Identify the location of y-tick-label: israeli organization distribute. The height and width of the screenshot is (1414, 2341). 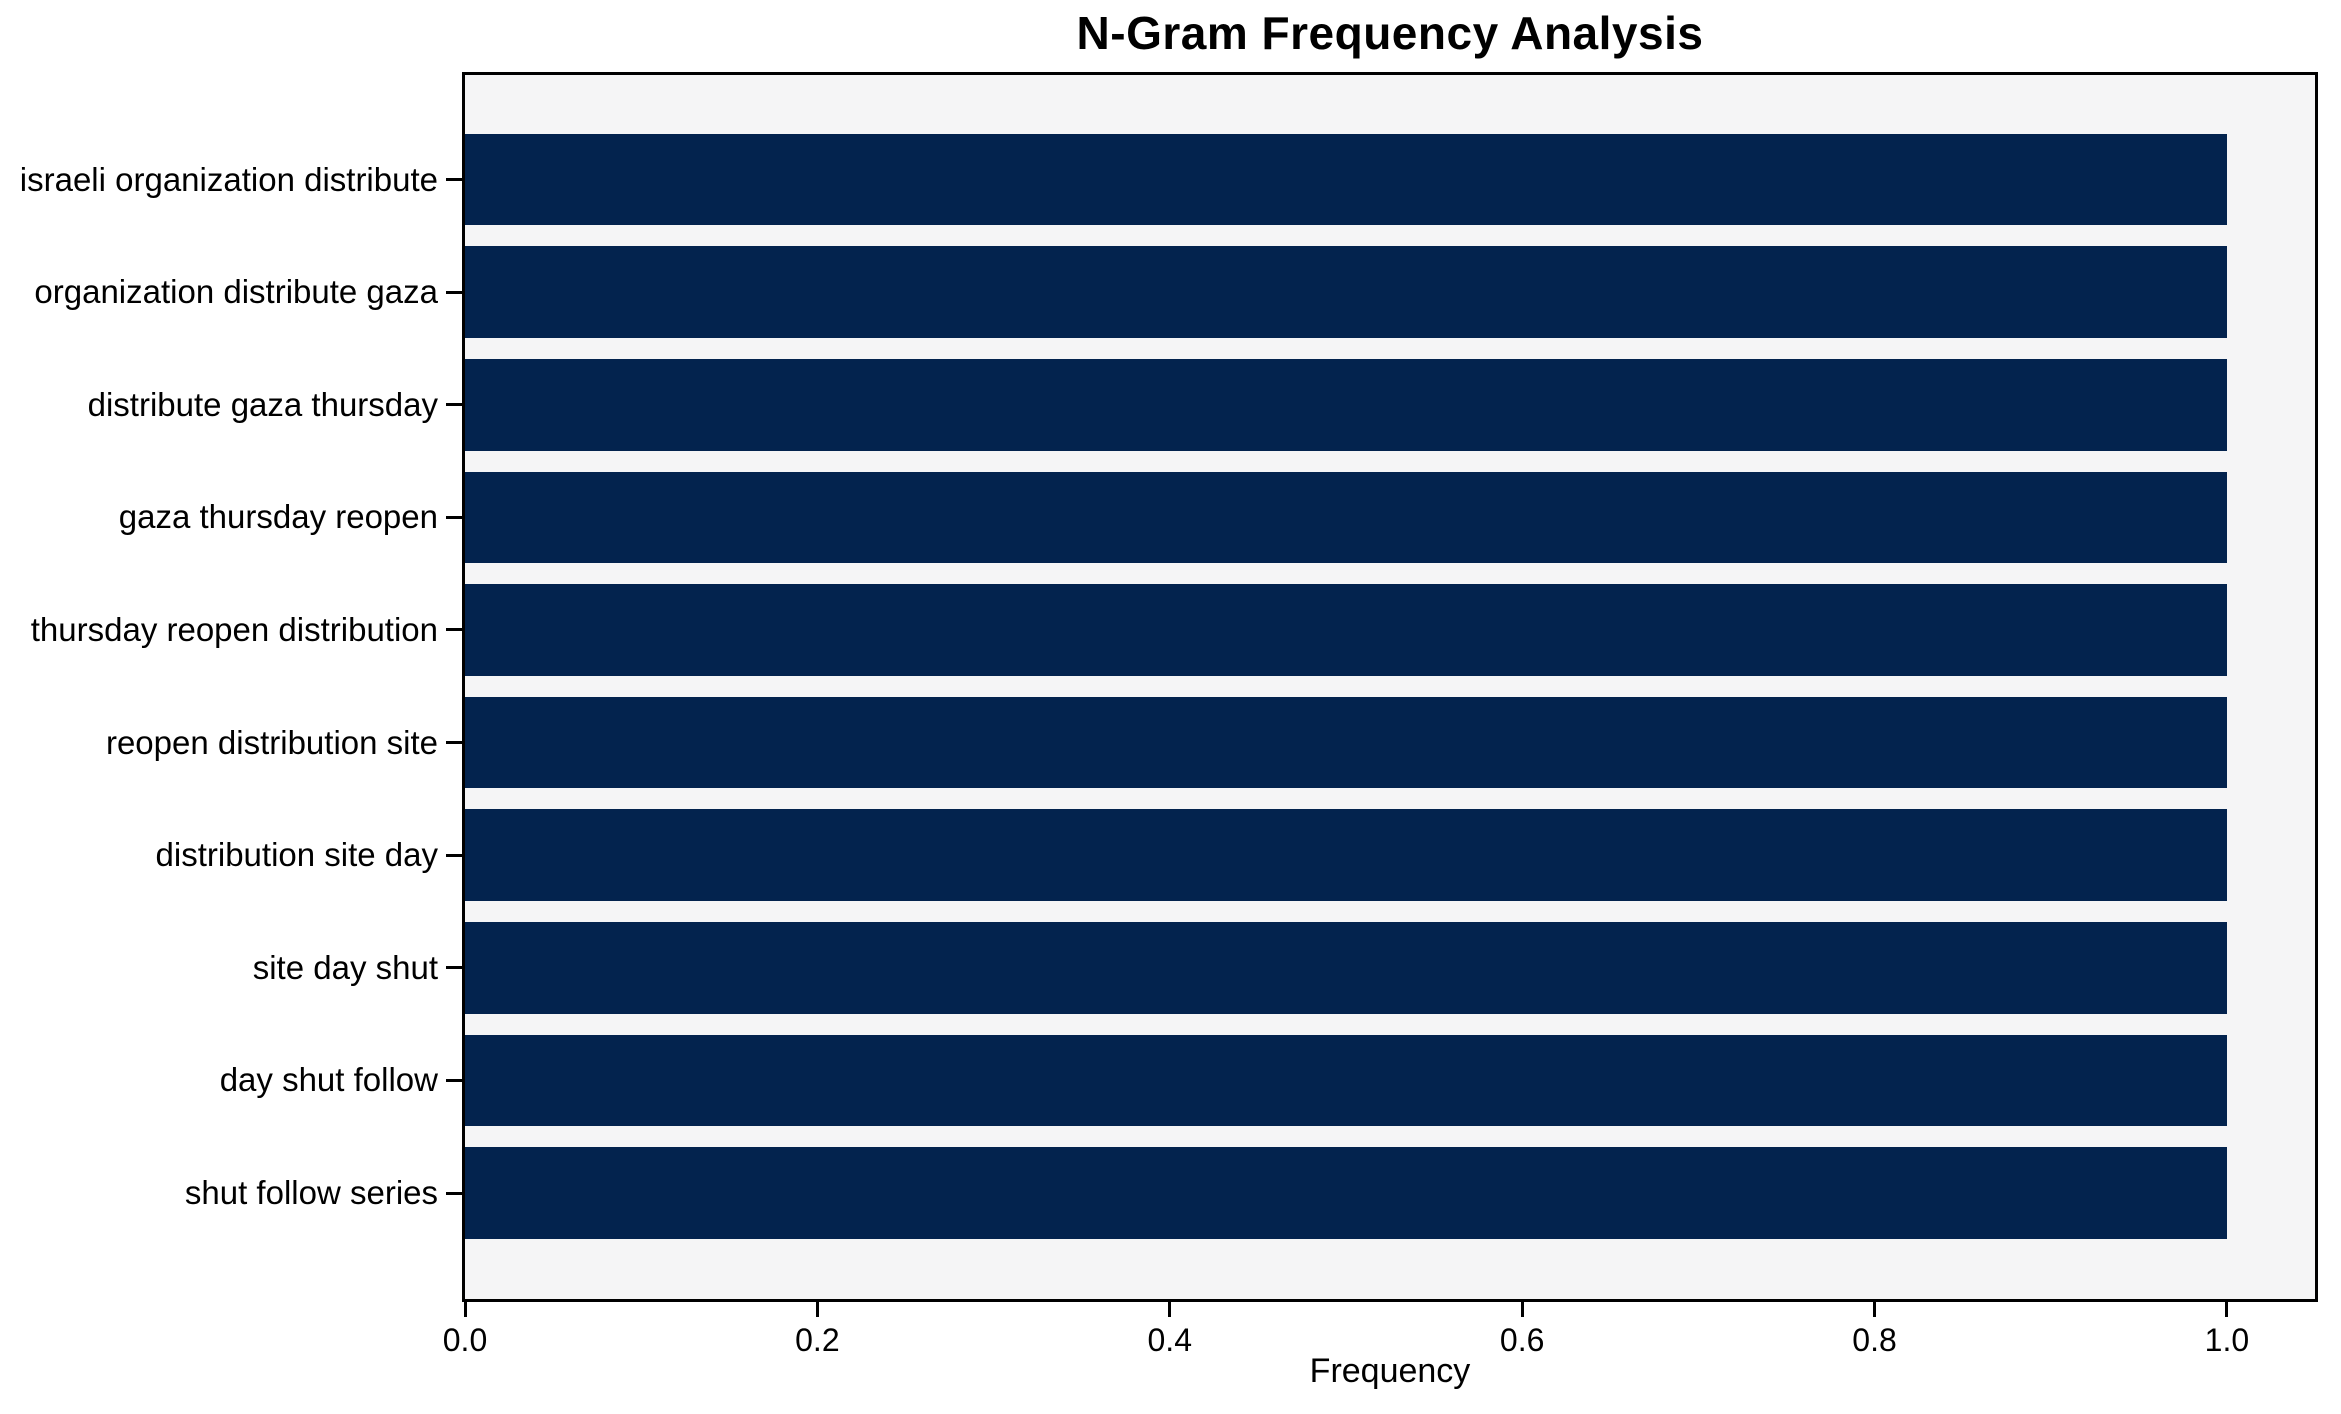
(228, 179).